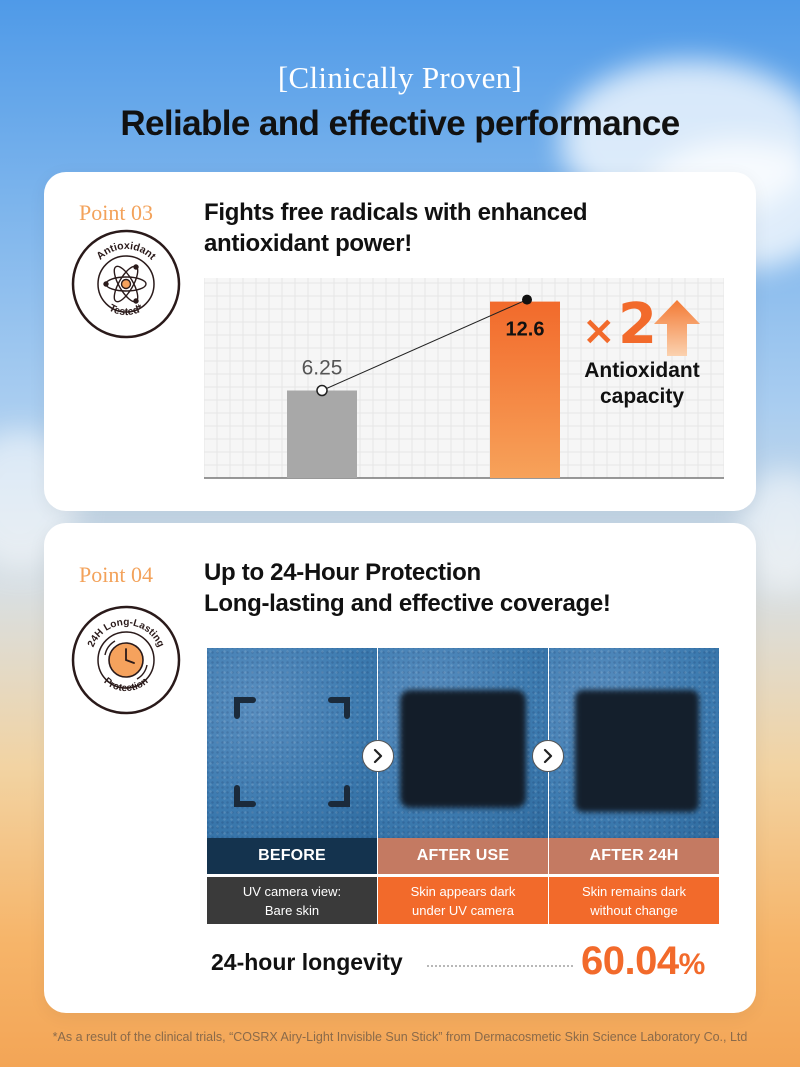 This screenshot has height=1067, width=800. I want to click on heading-line: Long-lasting and effective coverage!, so click(407, 603).